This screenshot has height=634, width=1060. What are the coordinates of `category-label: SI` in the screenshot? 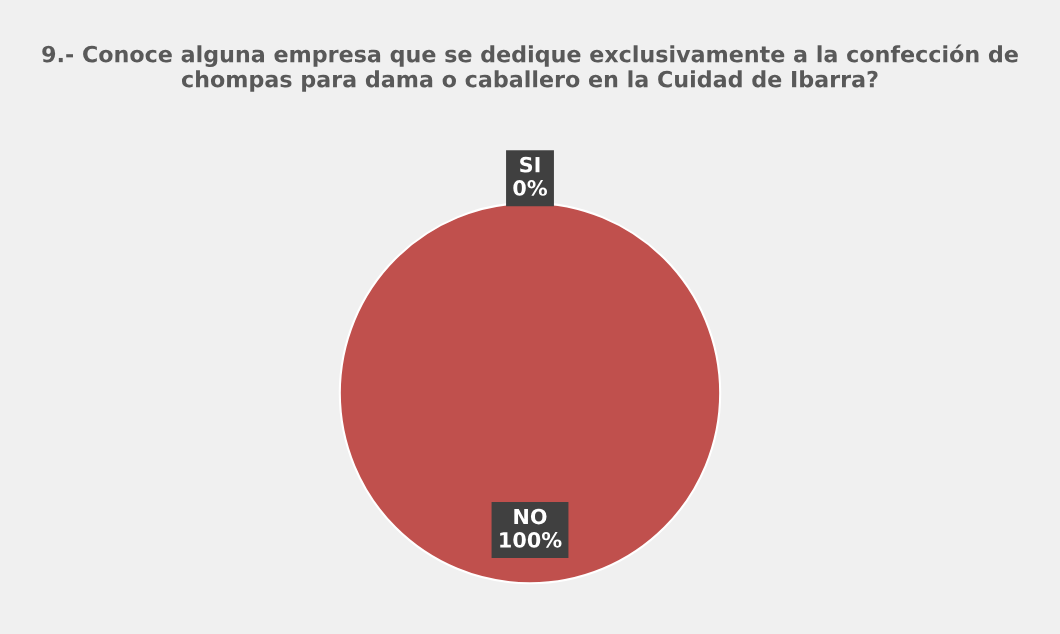 It's located at (530, 164).